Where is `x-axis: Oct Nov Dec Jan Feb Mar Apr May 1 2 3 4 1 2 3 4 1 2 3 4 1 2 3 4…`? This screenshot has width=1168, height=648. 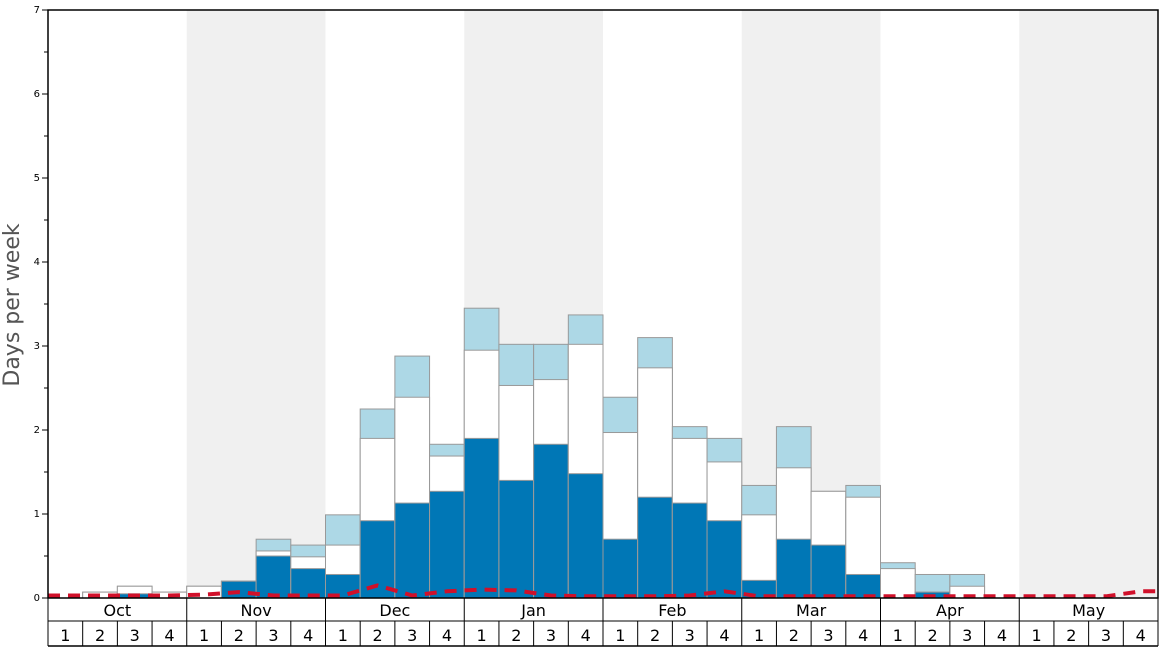 x-axis: Oct Nov Dec Jan Feb Mar Apr May 1 2 3 4 1 2 3 4 1 2 3 4 1 2 3 4… is located at coordinates (603, 622).